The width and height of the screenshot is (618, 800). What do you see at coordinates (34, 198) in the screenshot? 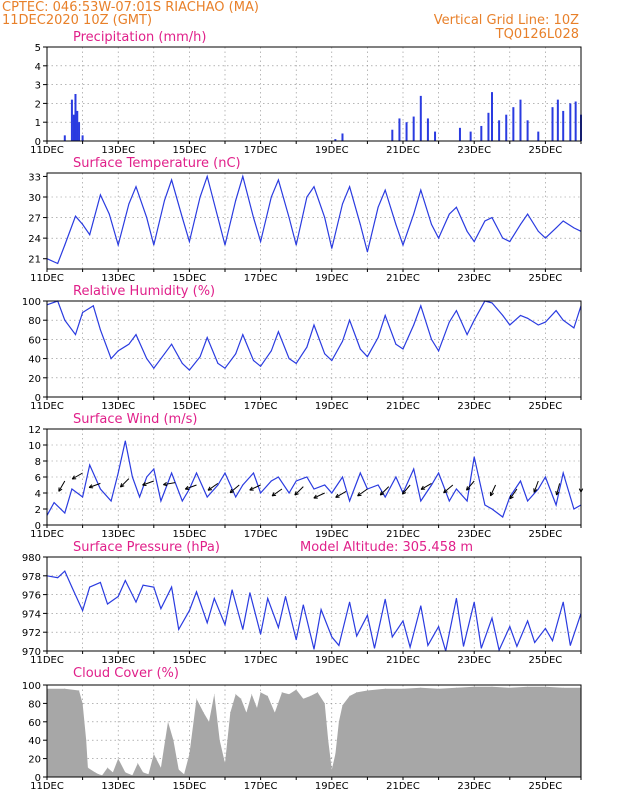
I see `y-tick-label: 30` at bounding box center [34, 198].